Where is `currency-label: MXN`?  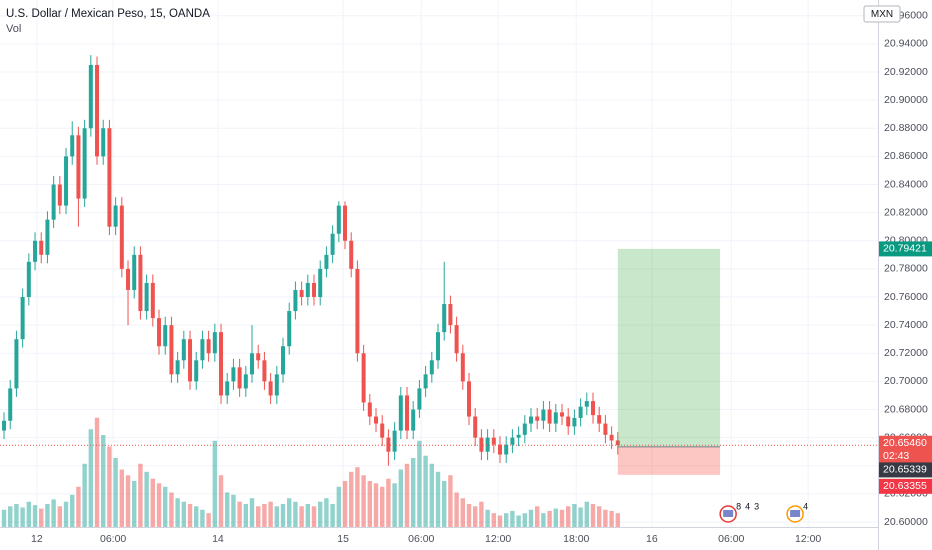
currency-label: MXN is located at coordinates (882, 14).